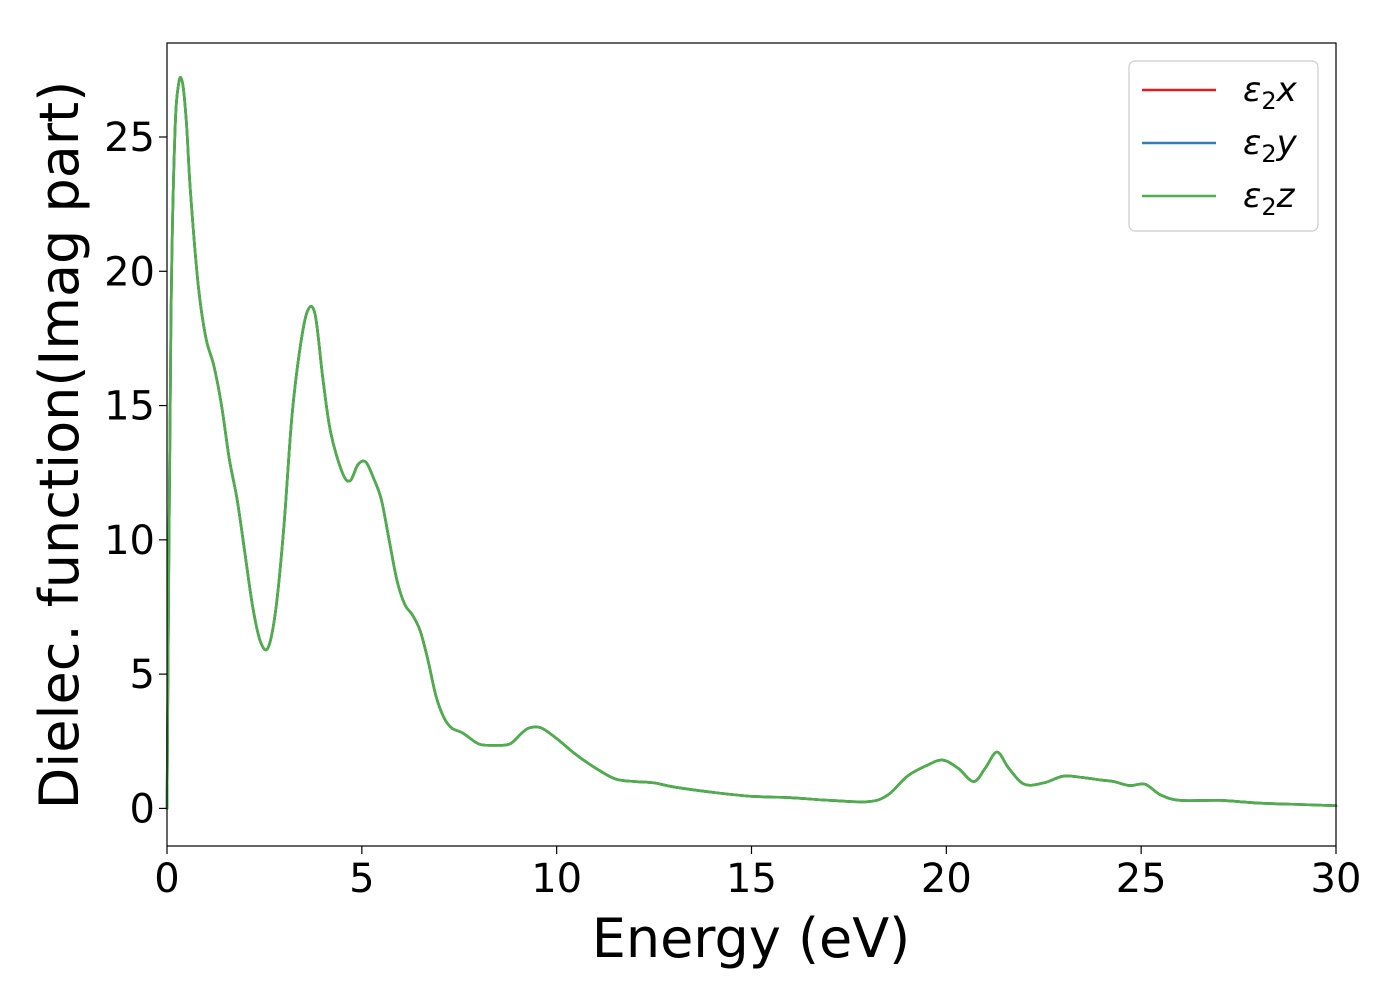 The height and width of the screenshot is (1000, 1400). I want to click on legend-label-0: ε2x, so click(1270, 92).